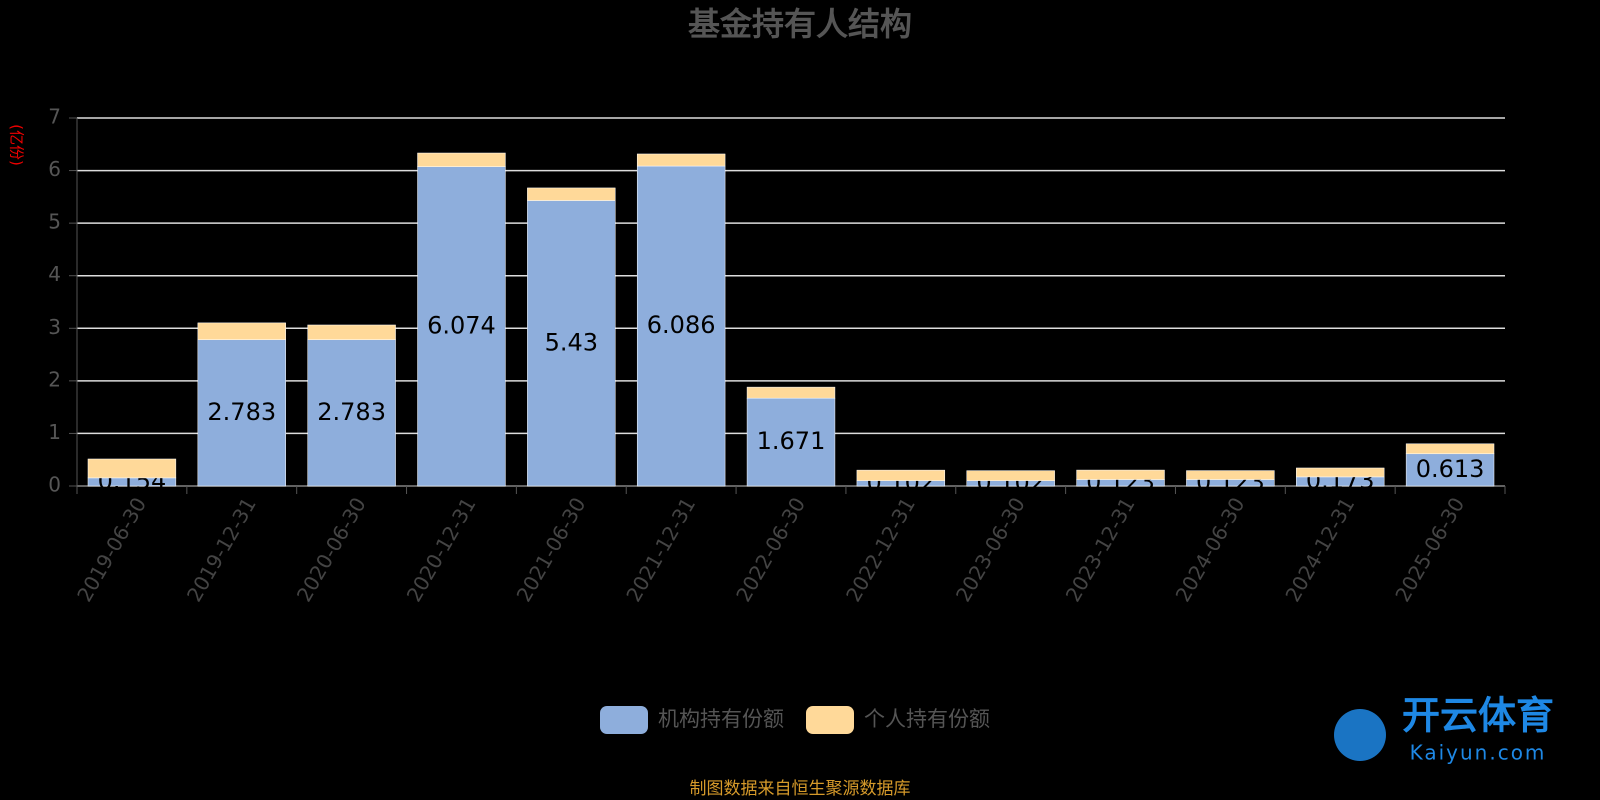  I want to click on watermark-logo, so click(1360, 735).